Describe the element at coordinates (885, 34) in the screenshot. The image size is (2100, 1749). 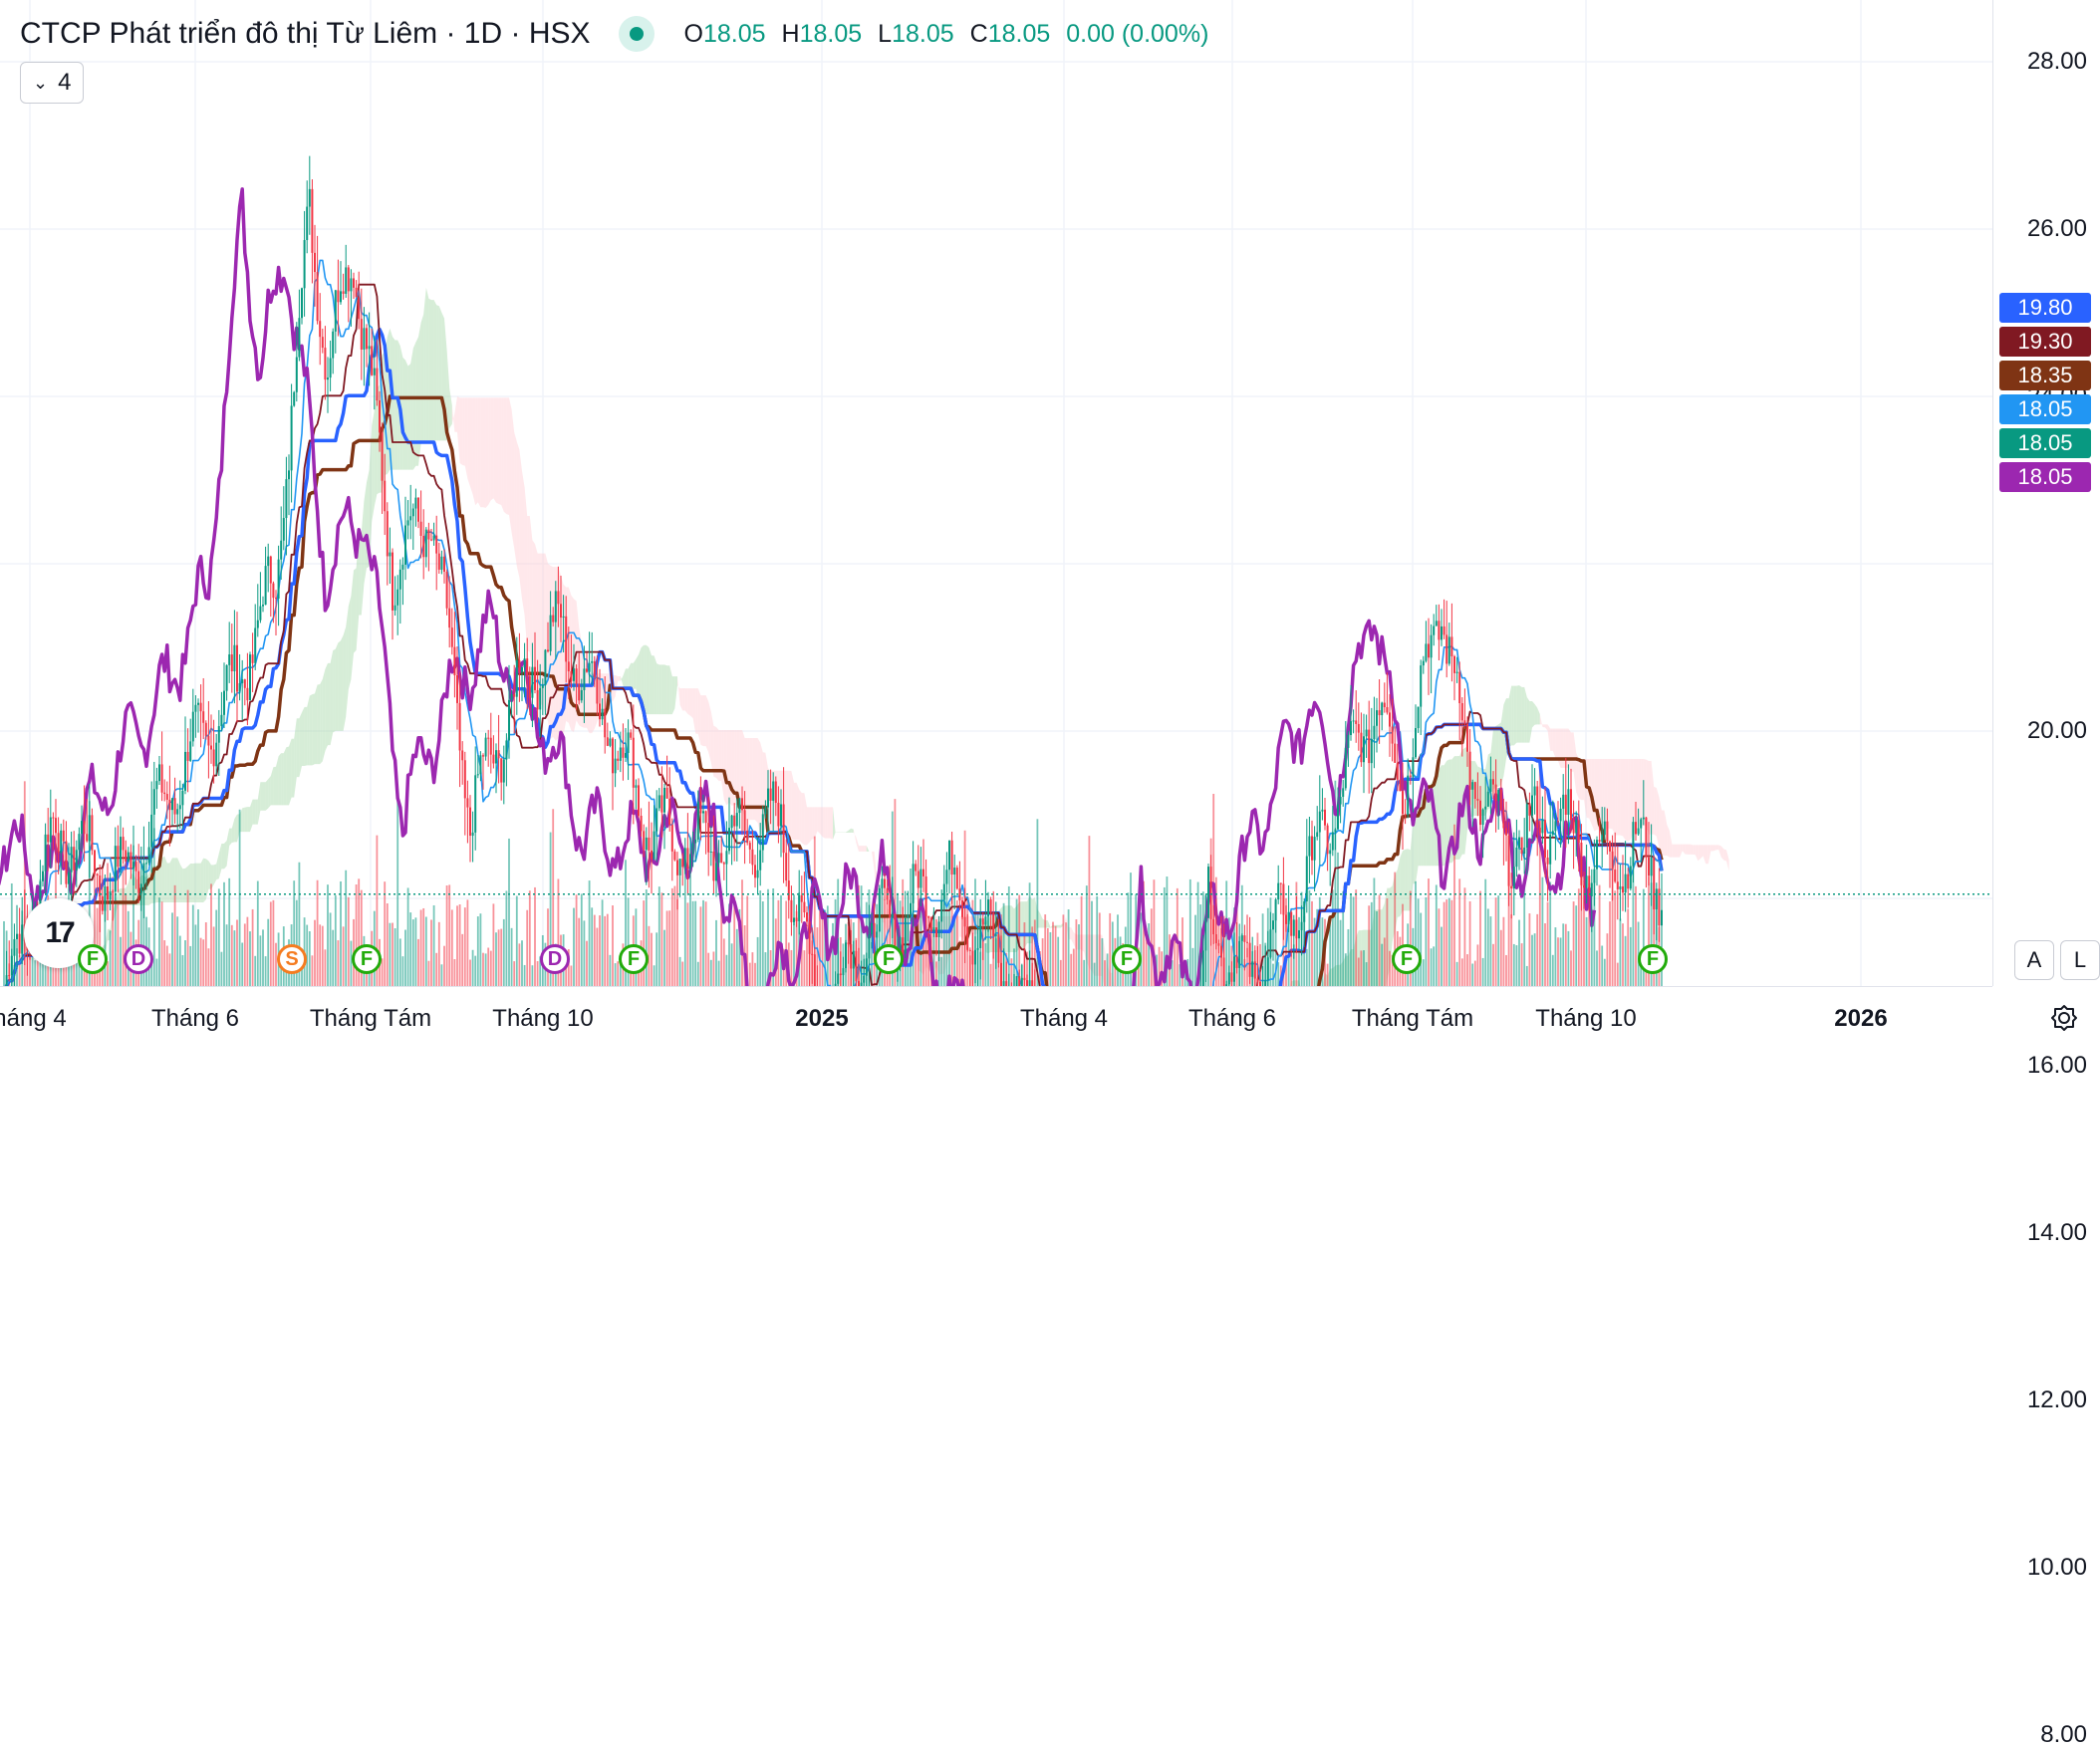
I see `low-key: L` at that location.